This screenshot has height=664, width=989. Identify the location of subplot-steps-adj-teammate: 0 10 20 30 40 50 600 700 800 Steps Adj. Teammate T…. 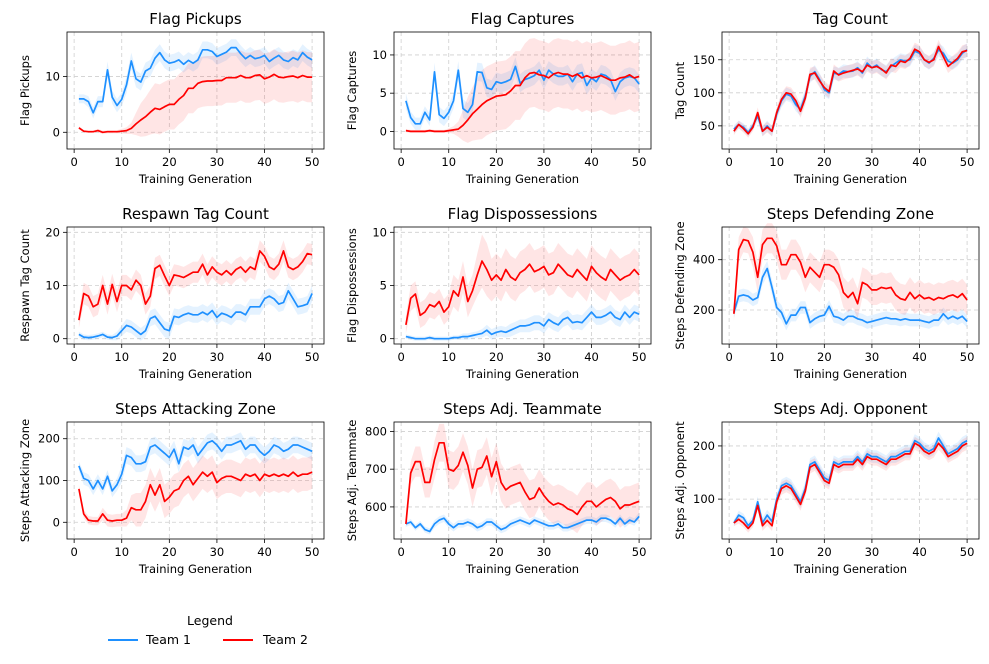
(498, 488).